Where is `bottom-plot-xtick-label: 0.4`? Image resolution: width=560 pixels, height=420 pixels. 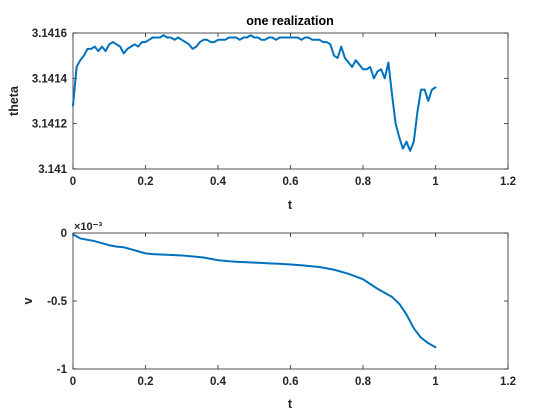
bottom-plot-xtick-label: 0.4 is located at coordinates (218, 382).